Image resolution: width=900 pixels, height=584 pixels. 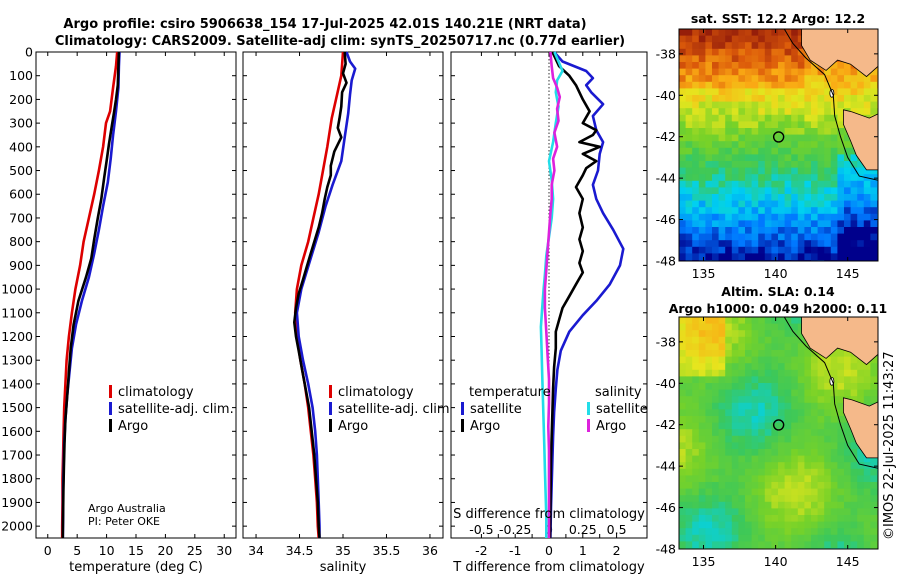 I want to click on x-tick-label: 34, so click(x=256, y=550).